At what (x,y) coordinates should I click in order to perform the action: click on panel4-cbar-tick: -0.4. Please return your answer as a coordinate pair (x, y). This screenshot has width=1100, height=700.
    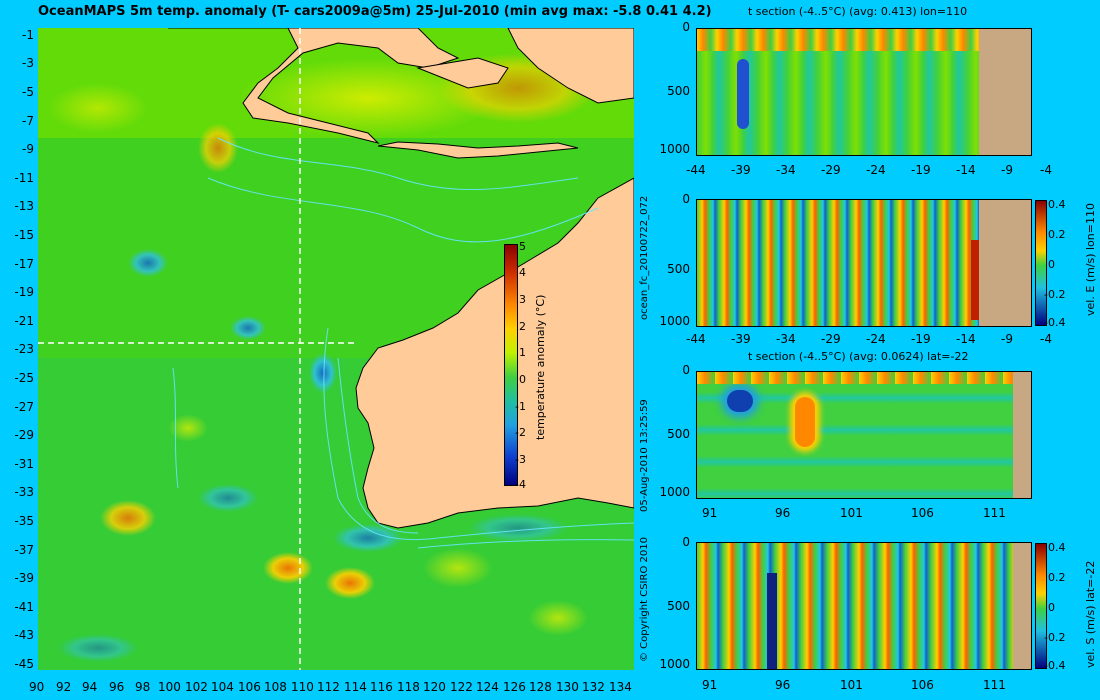
    Looking at the image, I should click on (1055, 665).